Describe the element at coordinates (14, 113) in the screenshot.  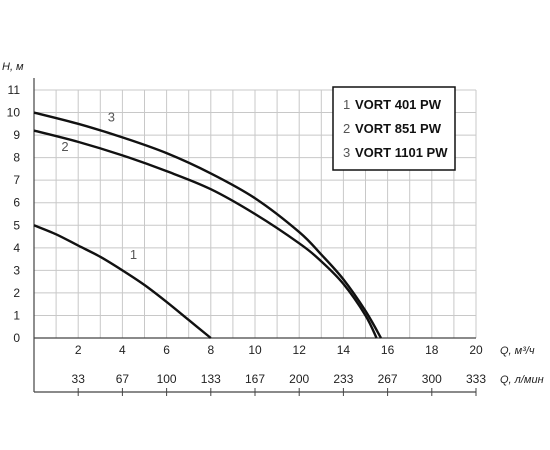
I see `y-tick-label: 10` at that location.